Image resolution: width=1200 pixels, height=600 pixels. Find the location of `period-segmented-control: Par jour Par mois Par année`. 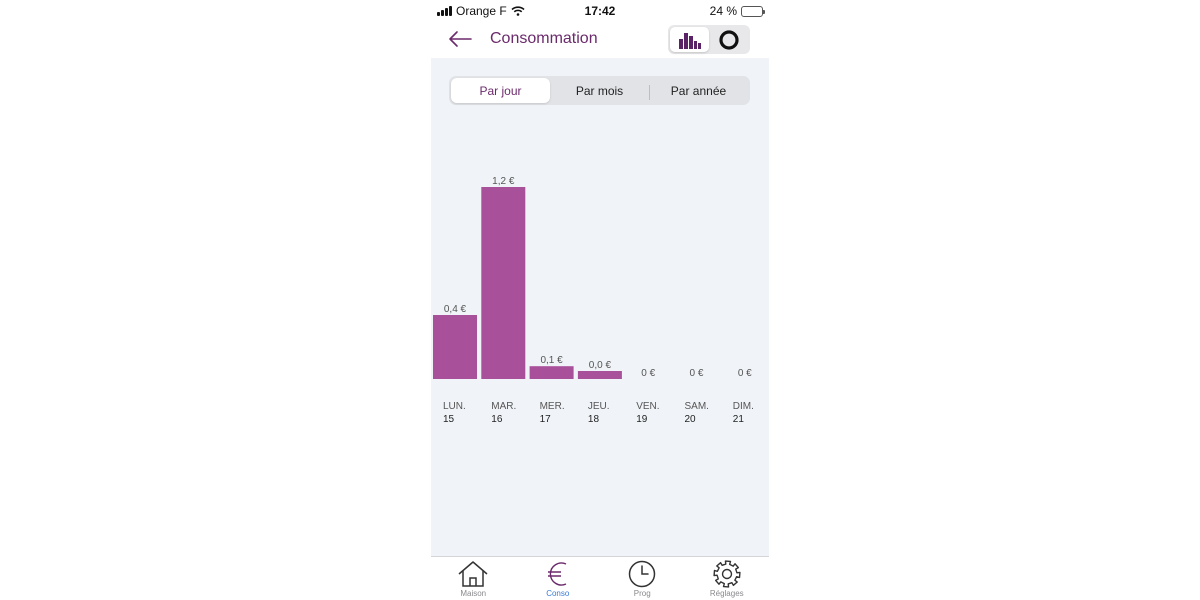

period-segmented-control: Par jour Par mois Par année is located at coordinates (599, 90).